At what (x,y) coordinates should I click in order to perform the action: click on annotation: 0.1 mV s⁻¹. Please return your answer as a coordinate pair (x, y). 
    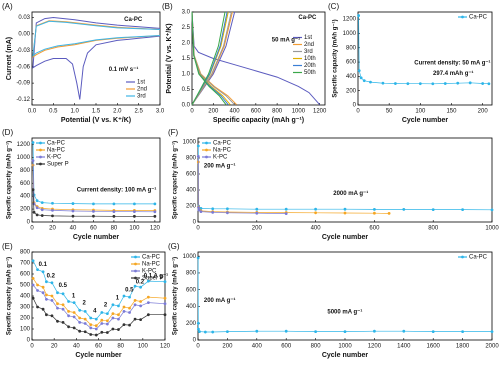
    Looking at the image, I should click on (124, 69).